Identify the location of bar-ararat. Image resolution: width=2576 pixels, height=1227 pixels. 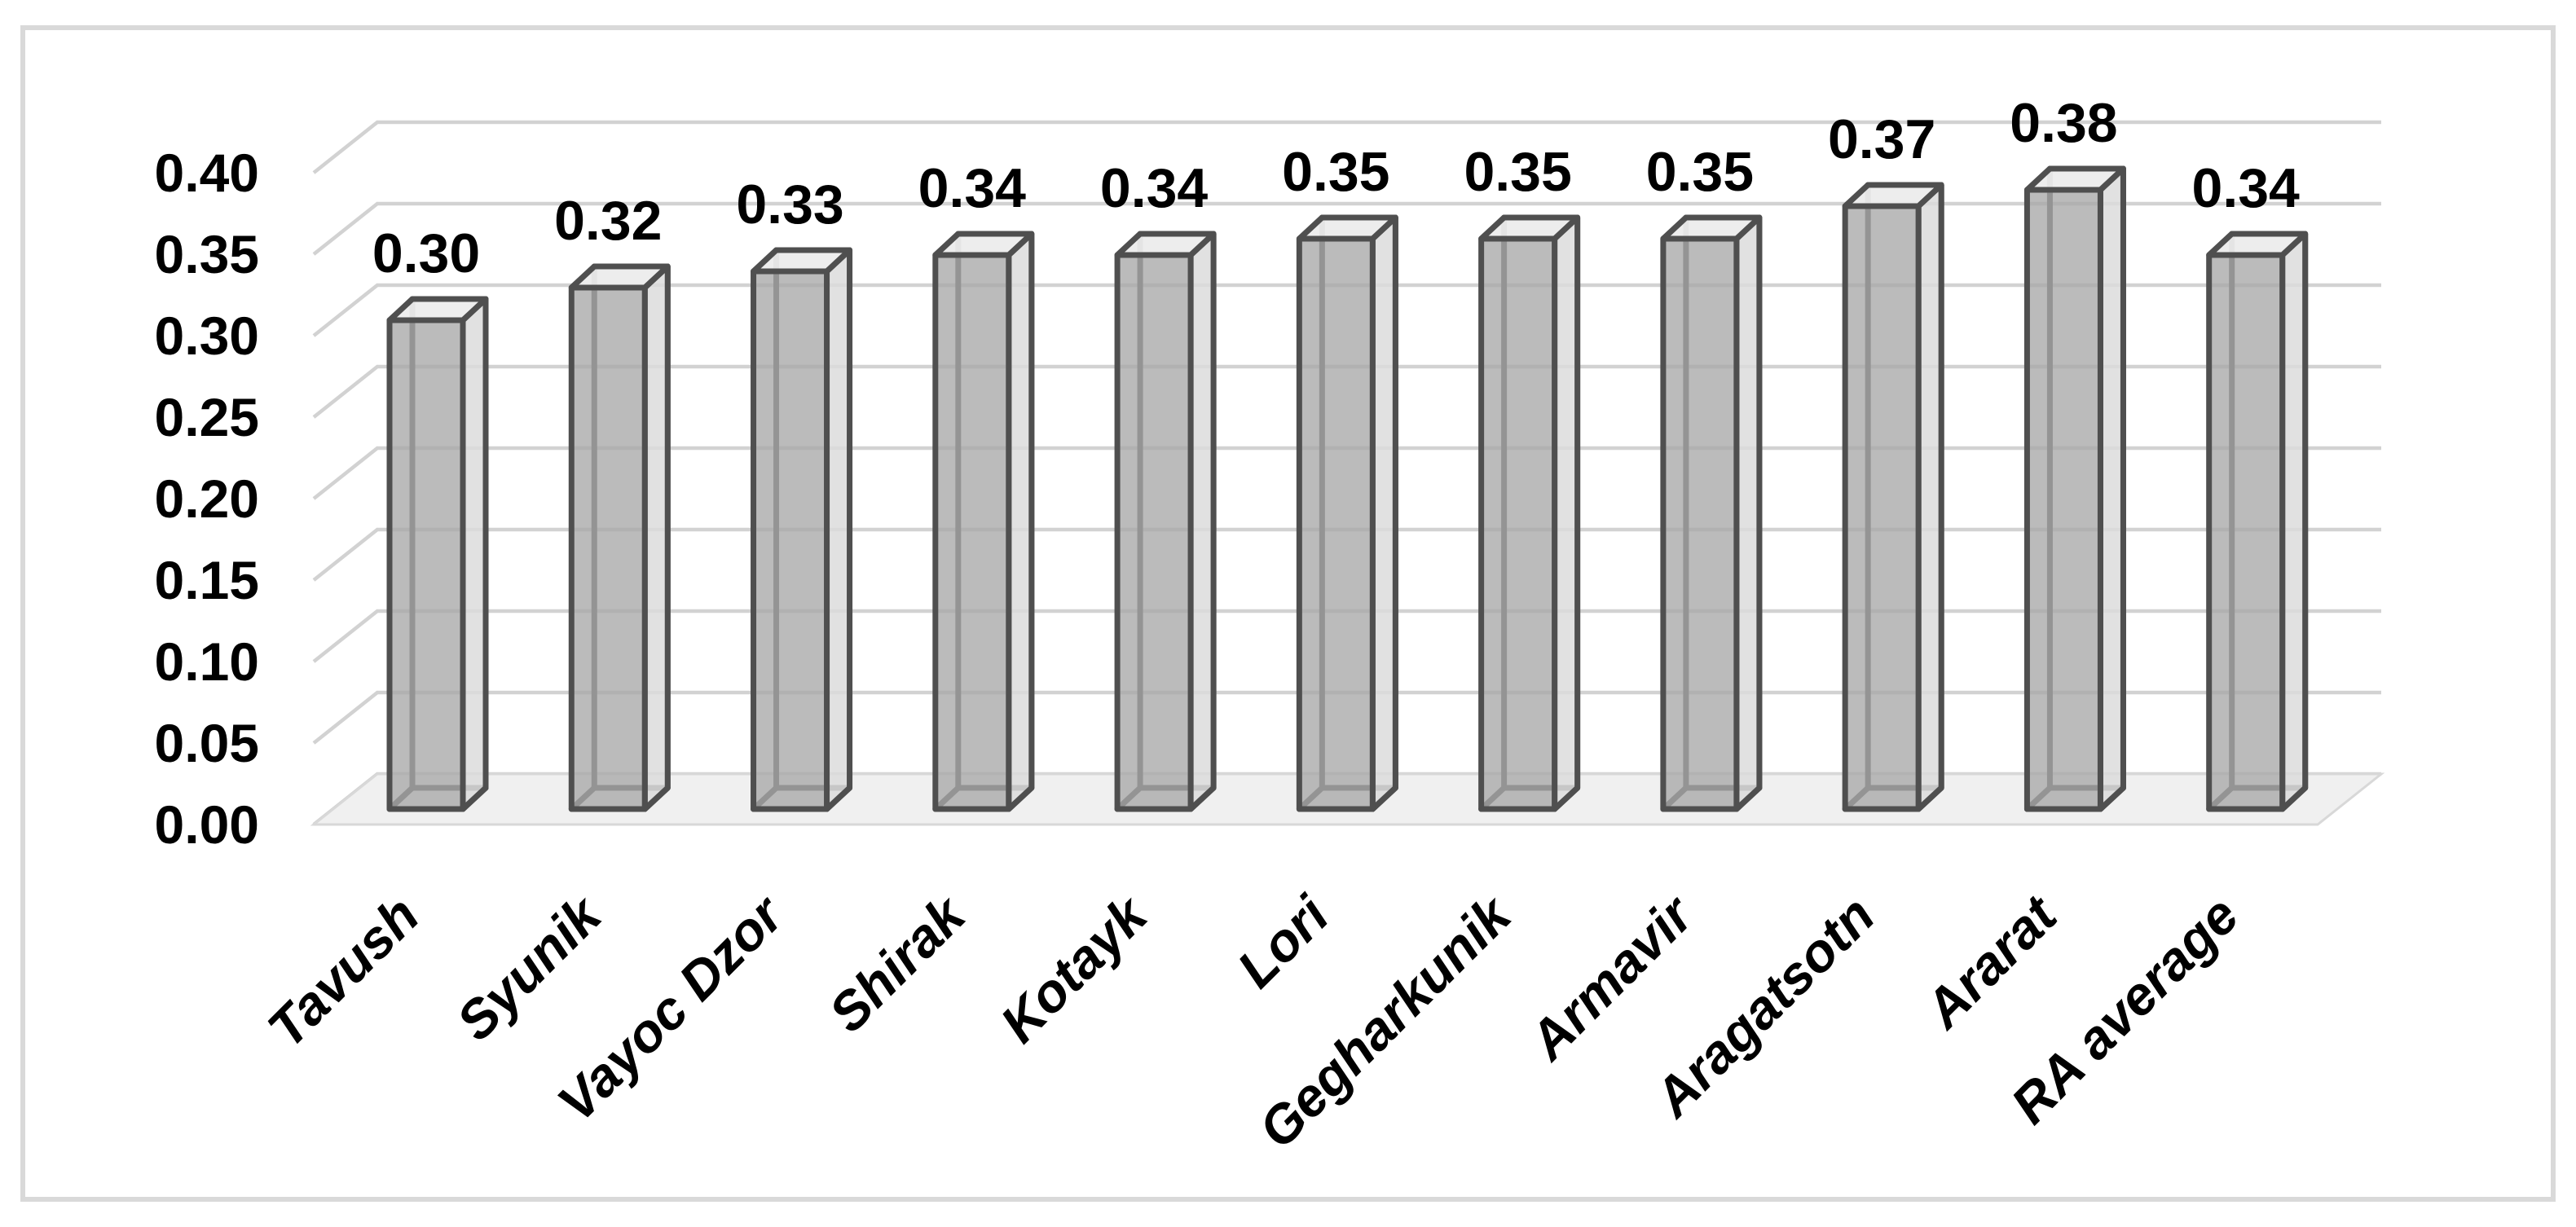
(2075, 488).